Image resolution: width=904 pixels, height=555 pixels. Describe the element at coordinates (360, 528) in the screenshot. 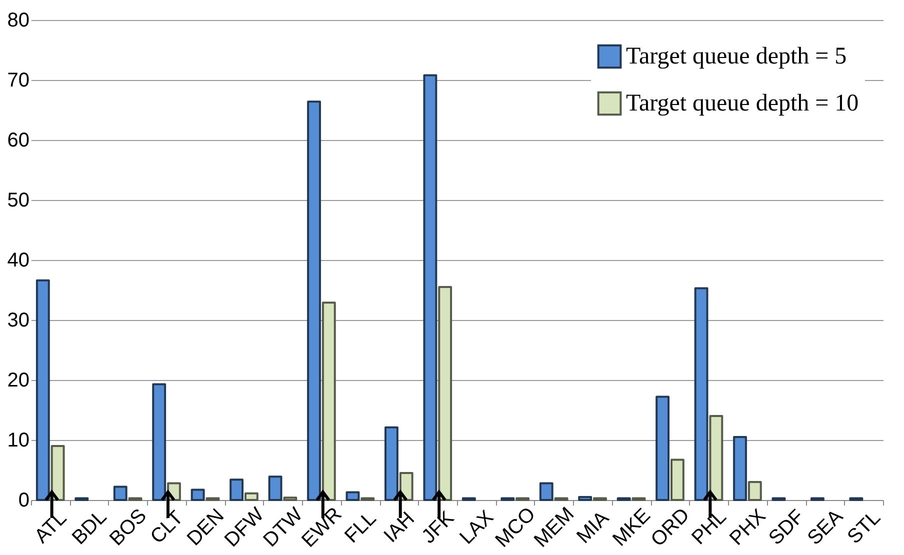

I see `x-tick-label: FLL` at that location.